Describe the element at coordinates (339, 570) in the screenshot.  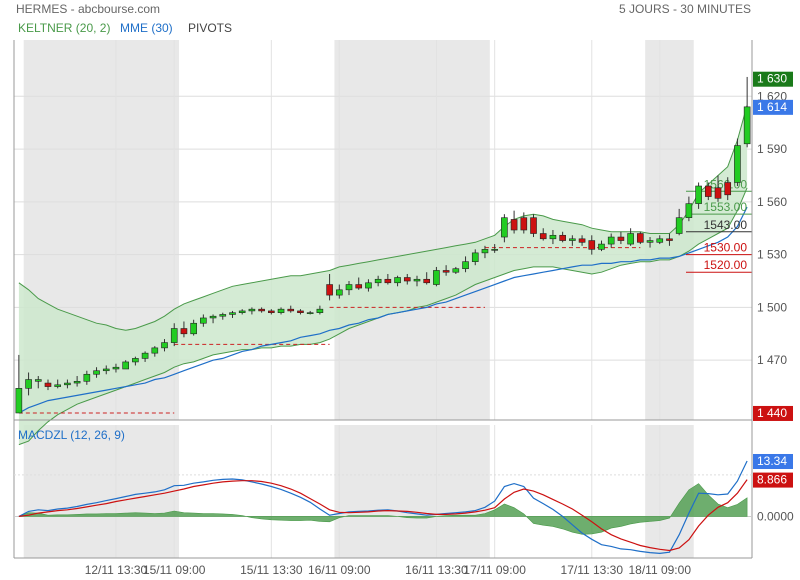
I see `x-tick-label: 16/11 09:00` at that location.